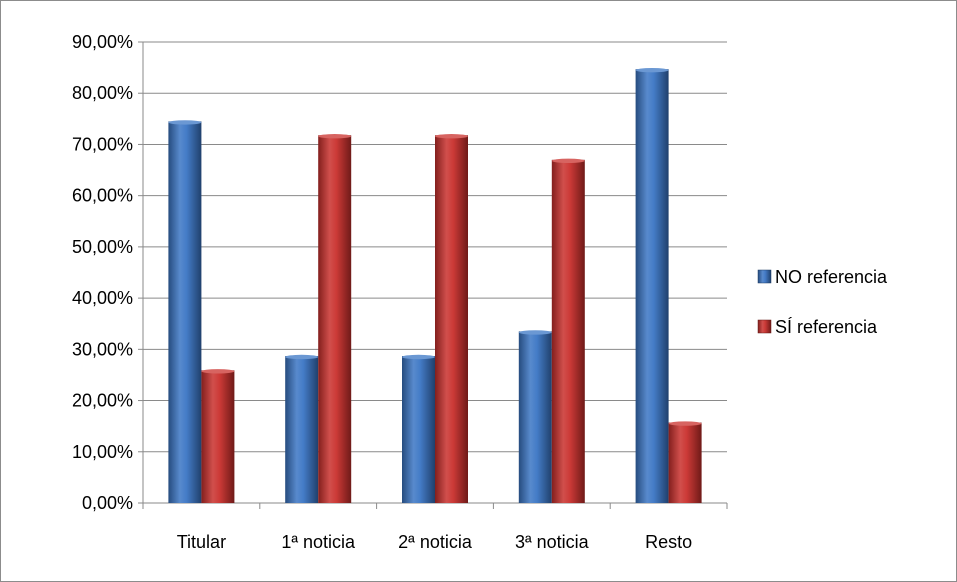  I want to click on y-tick-label: 70,00%, so click(102, 144).